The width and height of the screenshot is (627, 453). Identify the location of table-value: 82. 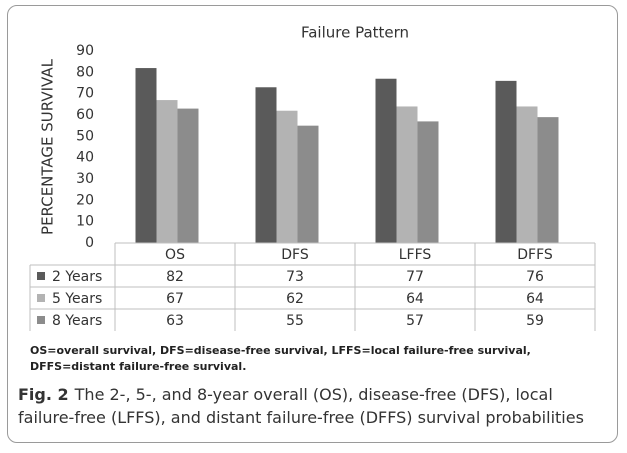
(175, 277).